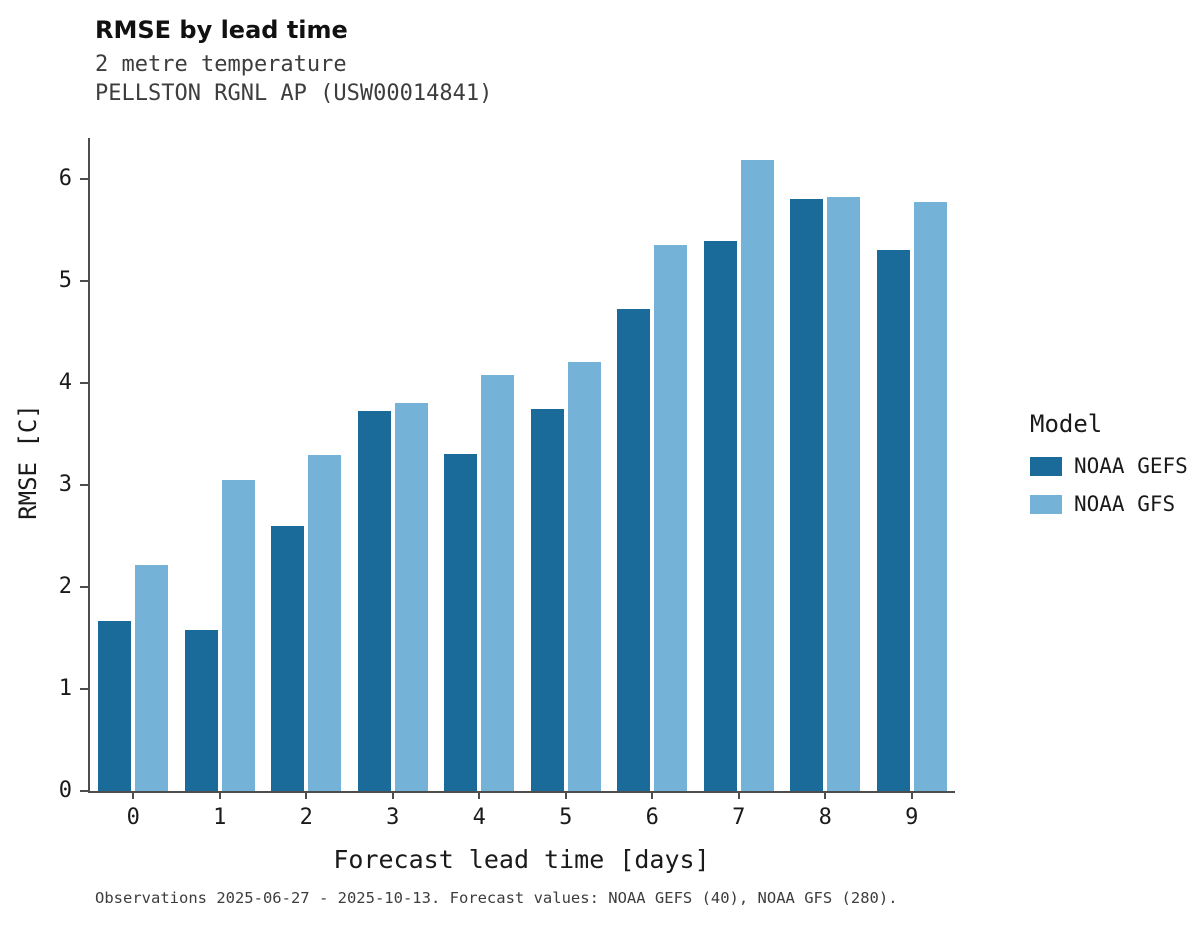 This screenshot has height=928, width=1195. Describe the element at coordinates (221, 30) in the screenshot. I see `chart-title: RMSE by lead time` at that location.